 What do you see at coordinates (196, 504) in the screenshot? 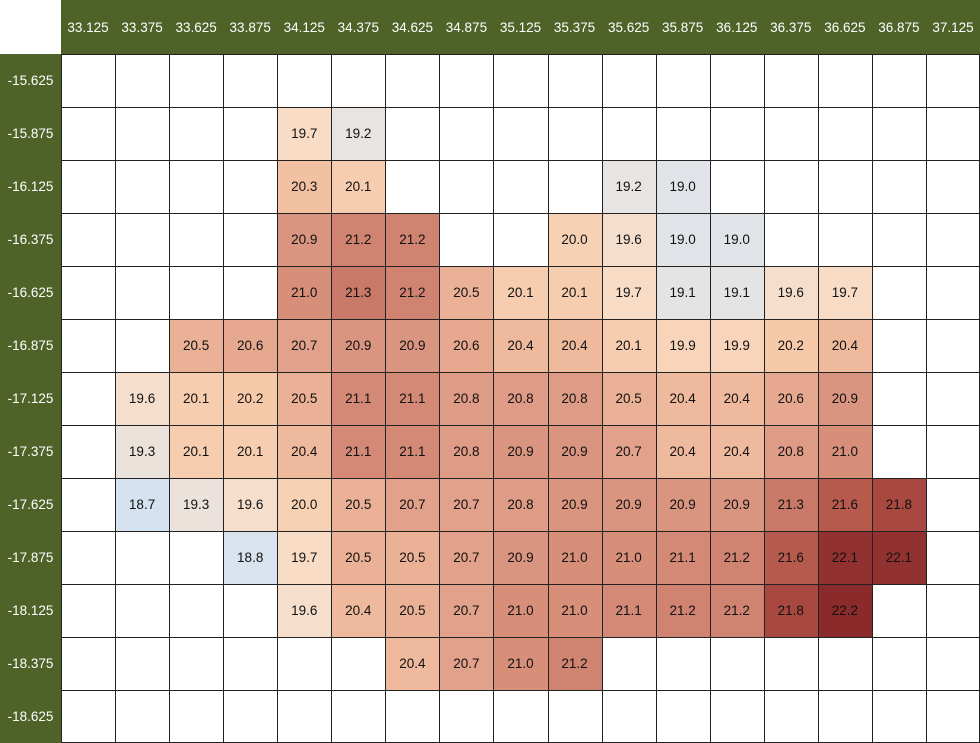
I see `heatmap-cell: 19.3` at bounding box center [196, 504].